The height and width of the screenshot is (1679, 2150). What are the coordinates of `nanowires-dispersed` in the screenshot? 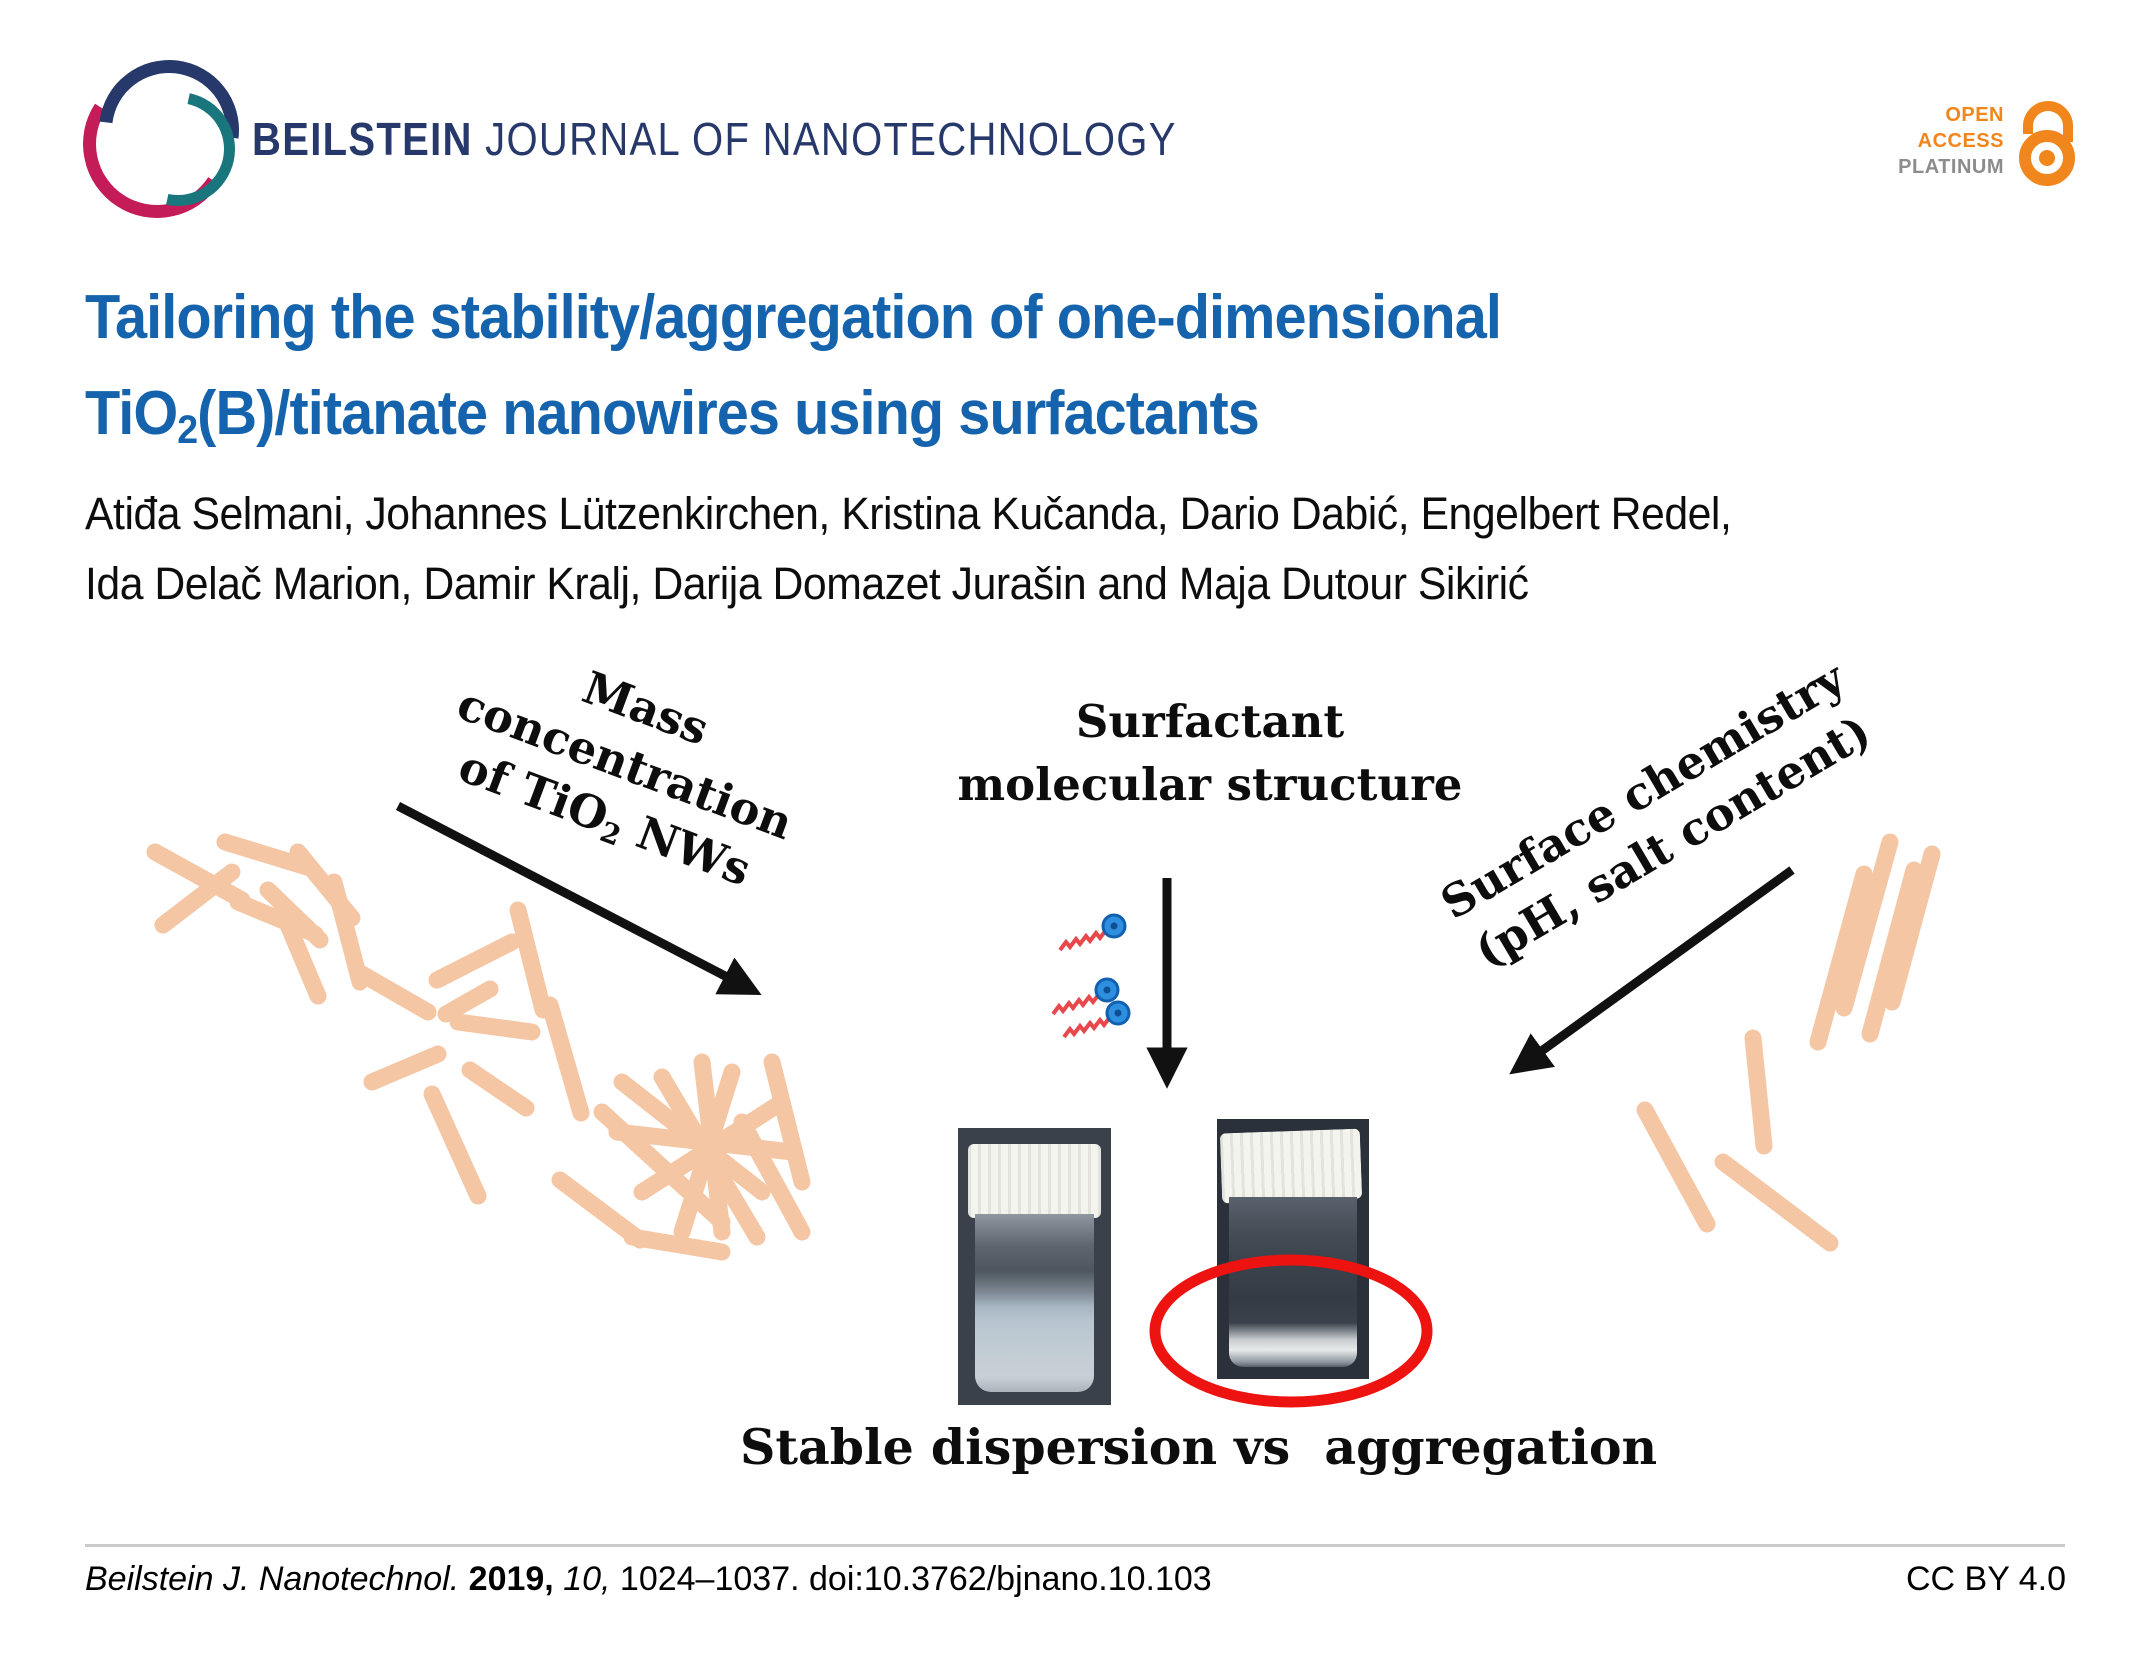 It's located at (478, 1047).